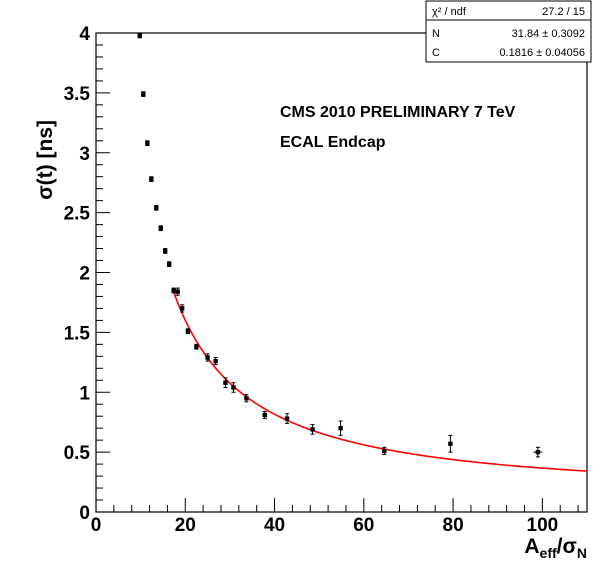 This screenshot has height=584, width=601. I want to click on stats-value-chi2: 27.2 / 15, so click(563, 12).